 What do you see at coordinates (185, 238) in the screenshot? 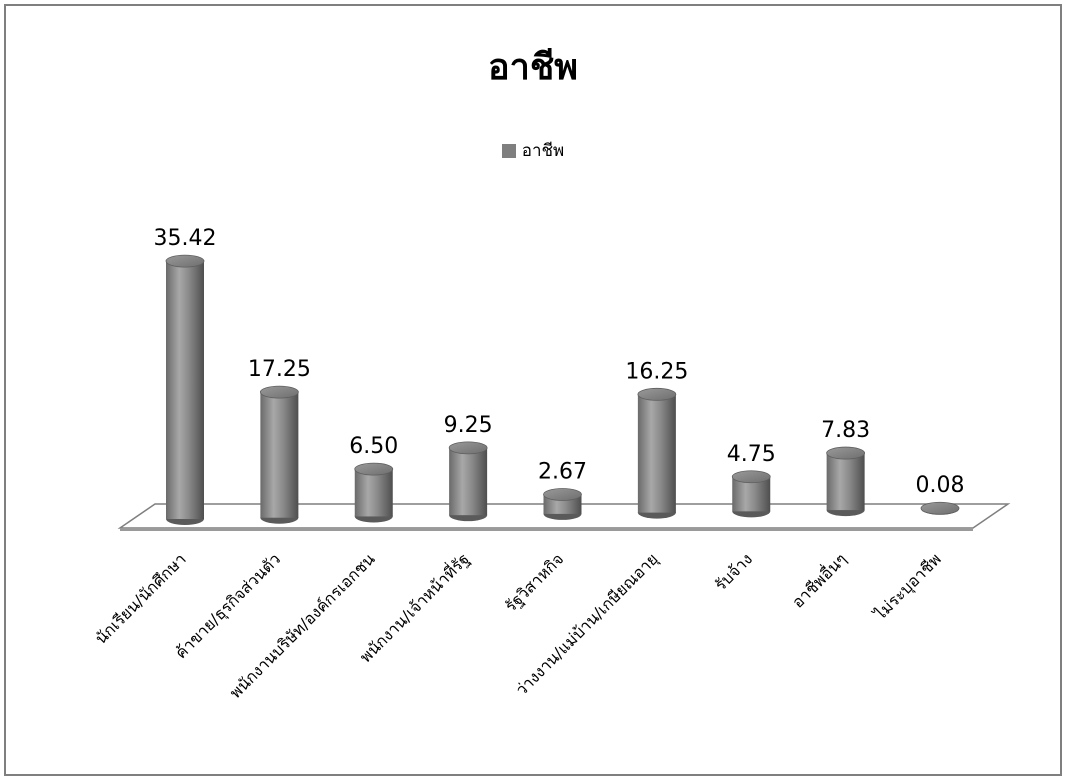
I see `data-label: 35.42` at bounding box center [185, 238].